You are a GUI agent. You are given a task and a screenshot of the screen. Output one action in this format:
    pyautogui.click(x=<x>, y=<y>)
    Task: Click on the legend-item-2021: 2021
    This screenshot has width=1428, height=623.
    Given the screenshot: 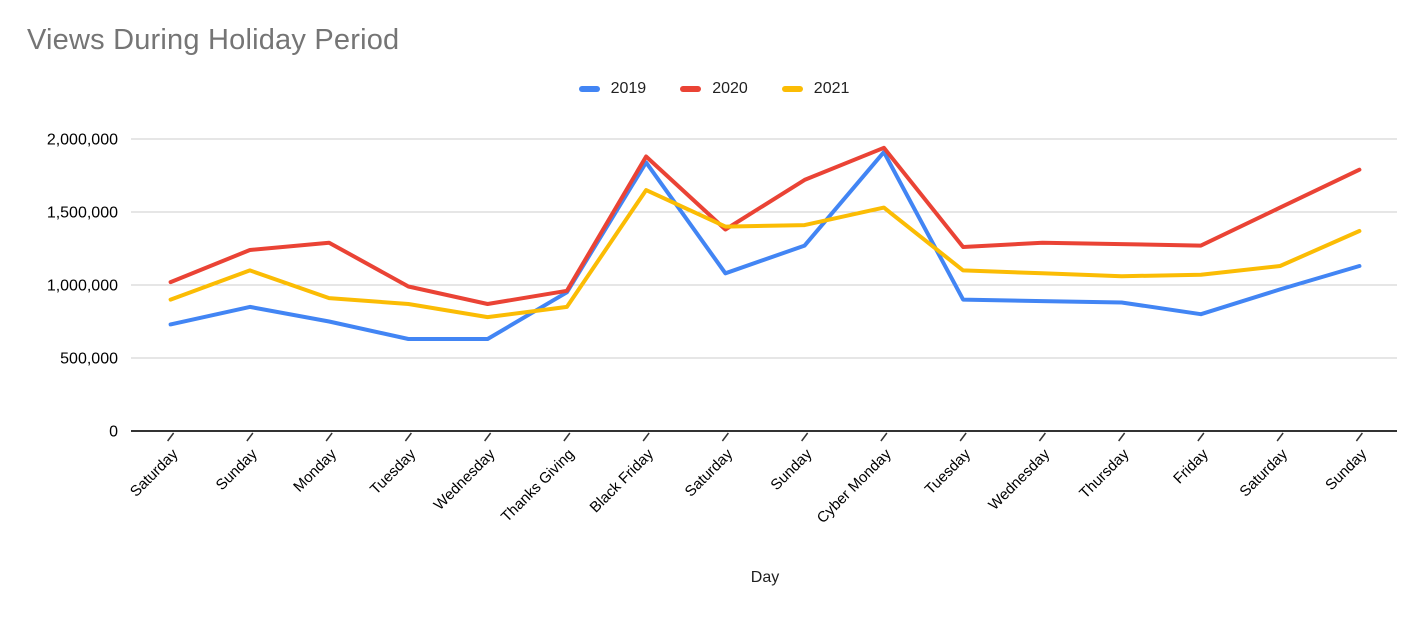 What is the action you would take?
    pyautogui.click(x=815, y=89)
    